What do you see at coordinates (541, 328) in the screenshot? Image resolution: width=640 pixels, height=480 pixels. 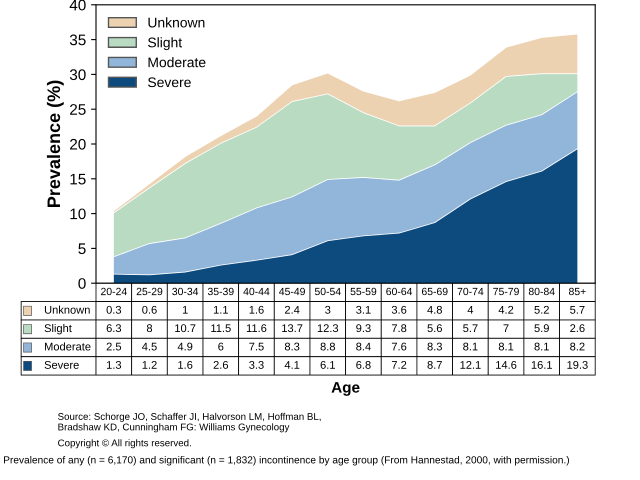 I see `data-label: 5.9` at bounding box center [541, 328].